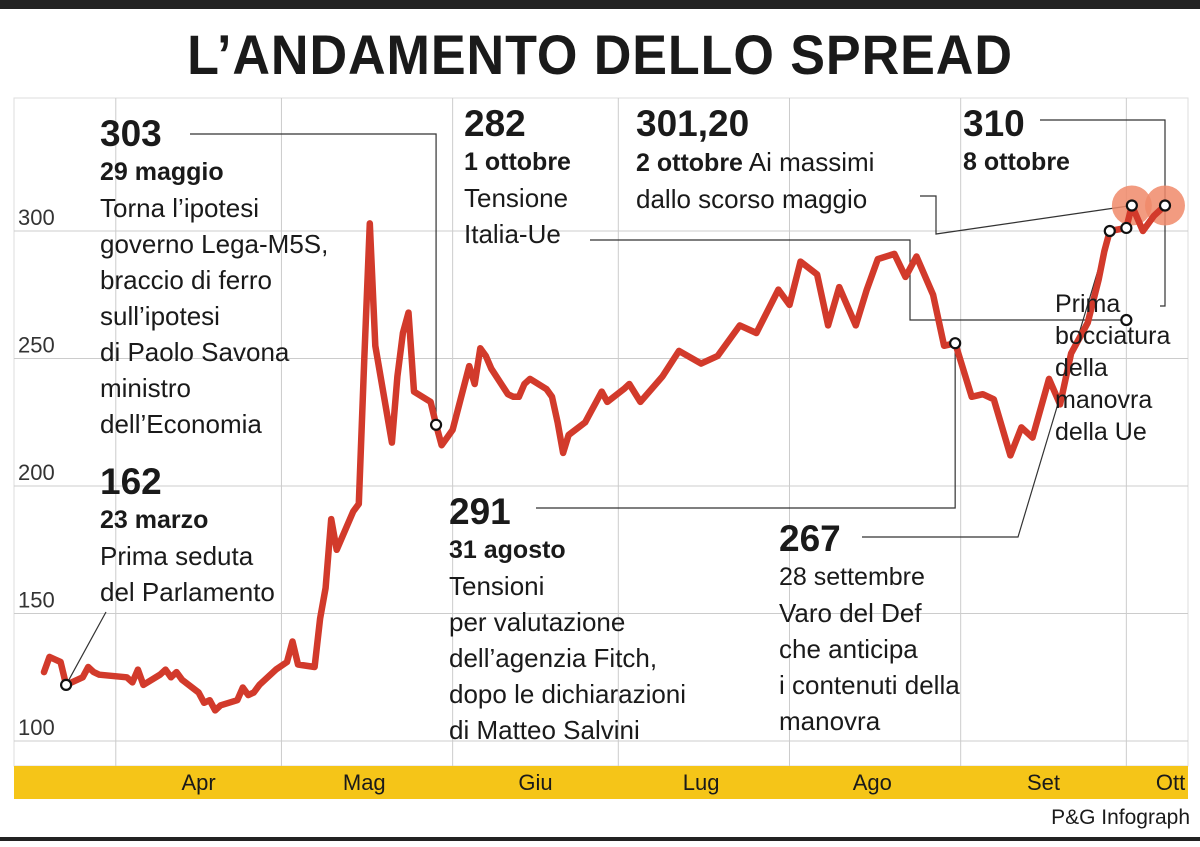 The height and width of the screenshot is (847, 1200). Describe the element at coordinates (364, 782) in the screenshot. I see `x-tick-label: Mag` at that location.